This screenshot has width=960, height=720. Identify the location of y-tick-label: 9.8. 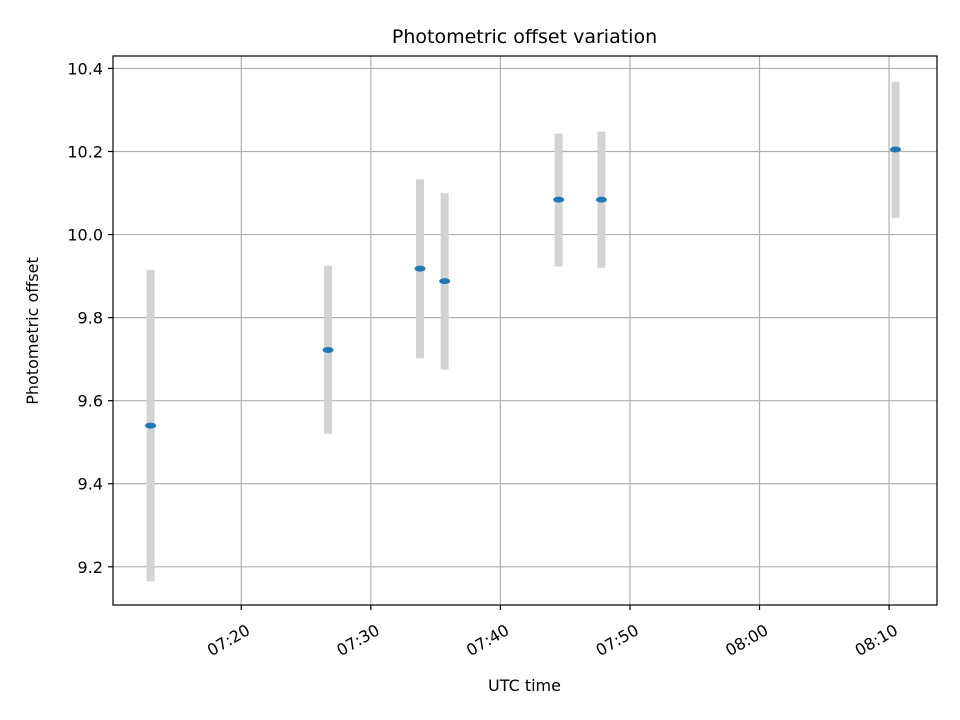
(90, 318).